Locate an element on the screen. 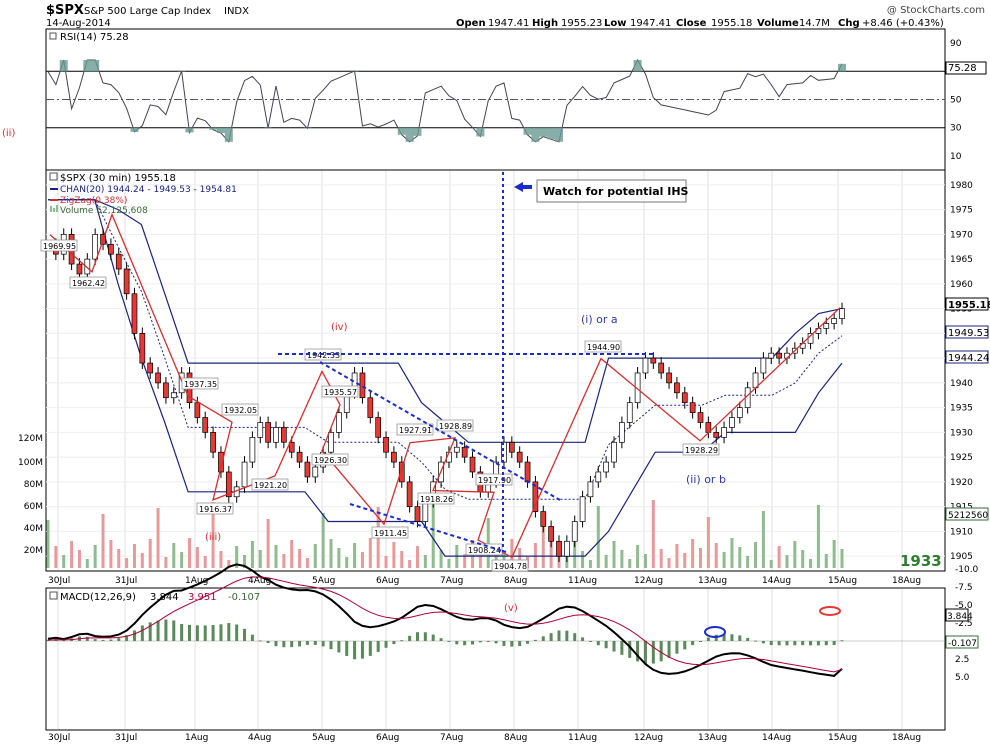  svg-text: Chg is located at coordinates (849, 23).